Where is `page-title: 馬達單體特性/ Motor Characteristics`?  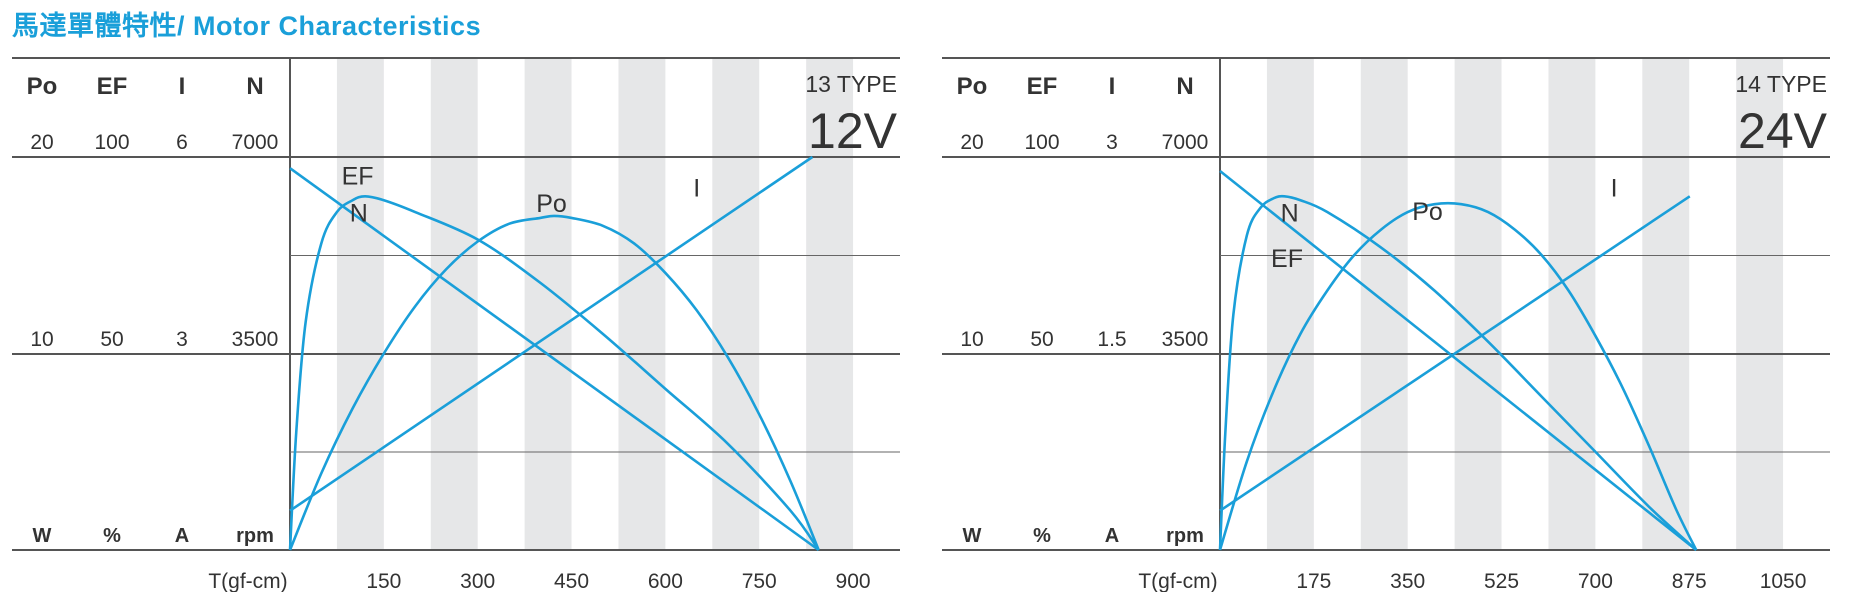 page-title: 馬達單體特性/ Motor Characteristics is located at coordinates (247, 26).